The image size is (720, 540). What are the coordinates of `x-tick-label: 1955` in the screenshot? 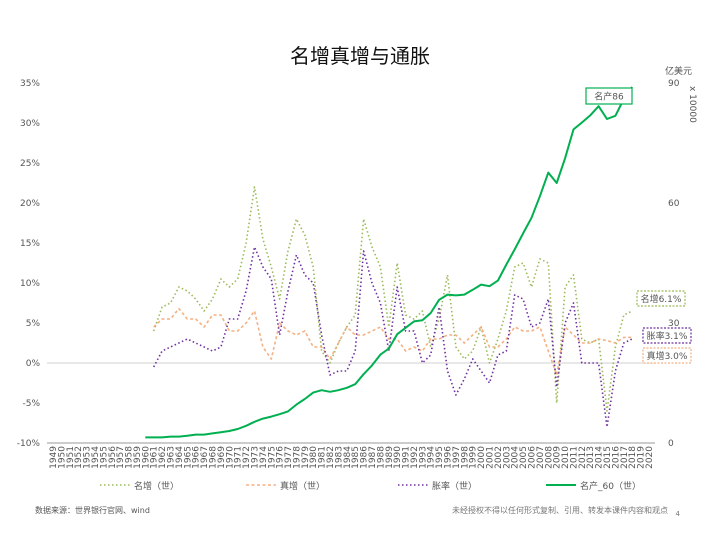 It's located at (104, 457).